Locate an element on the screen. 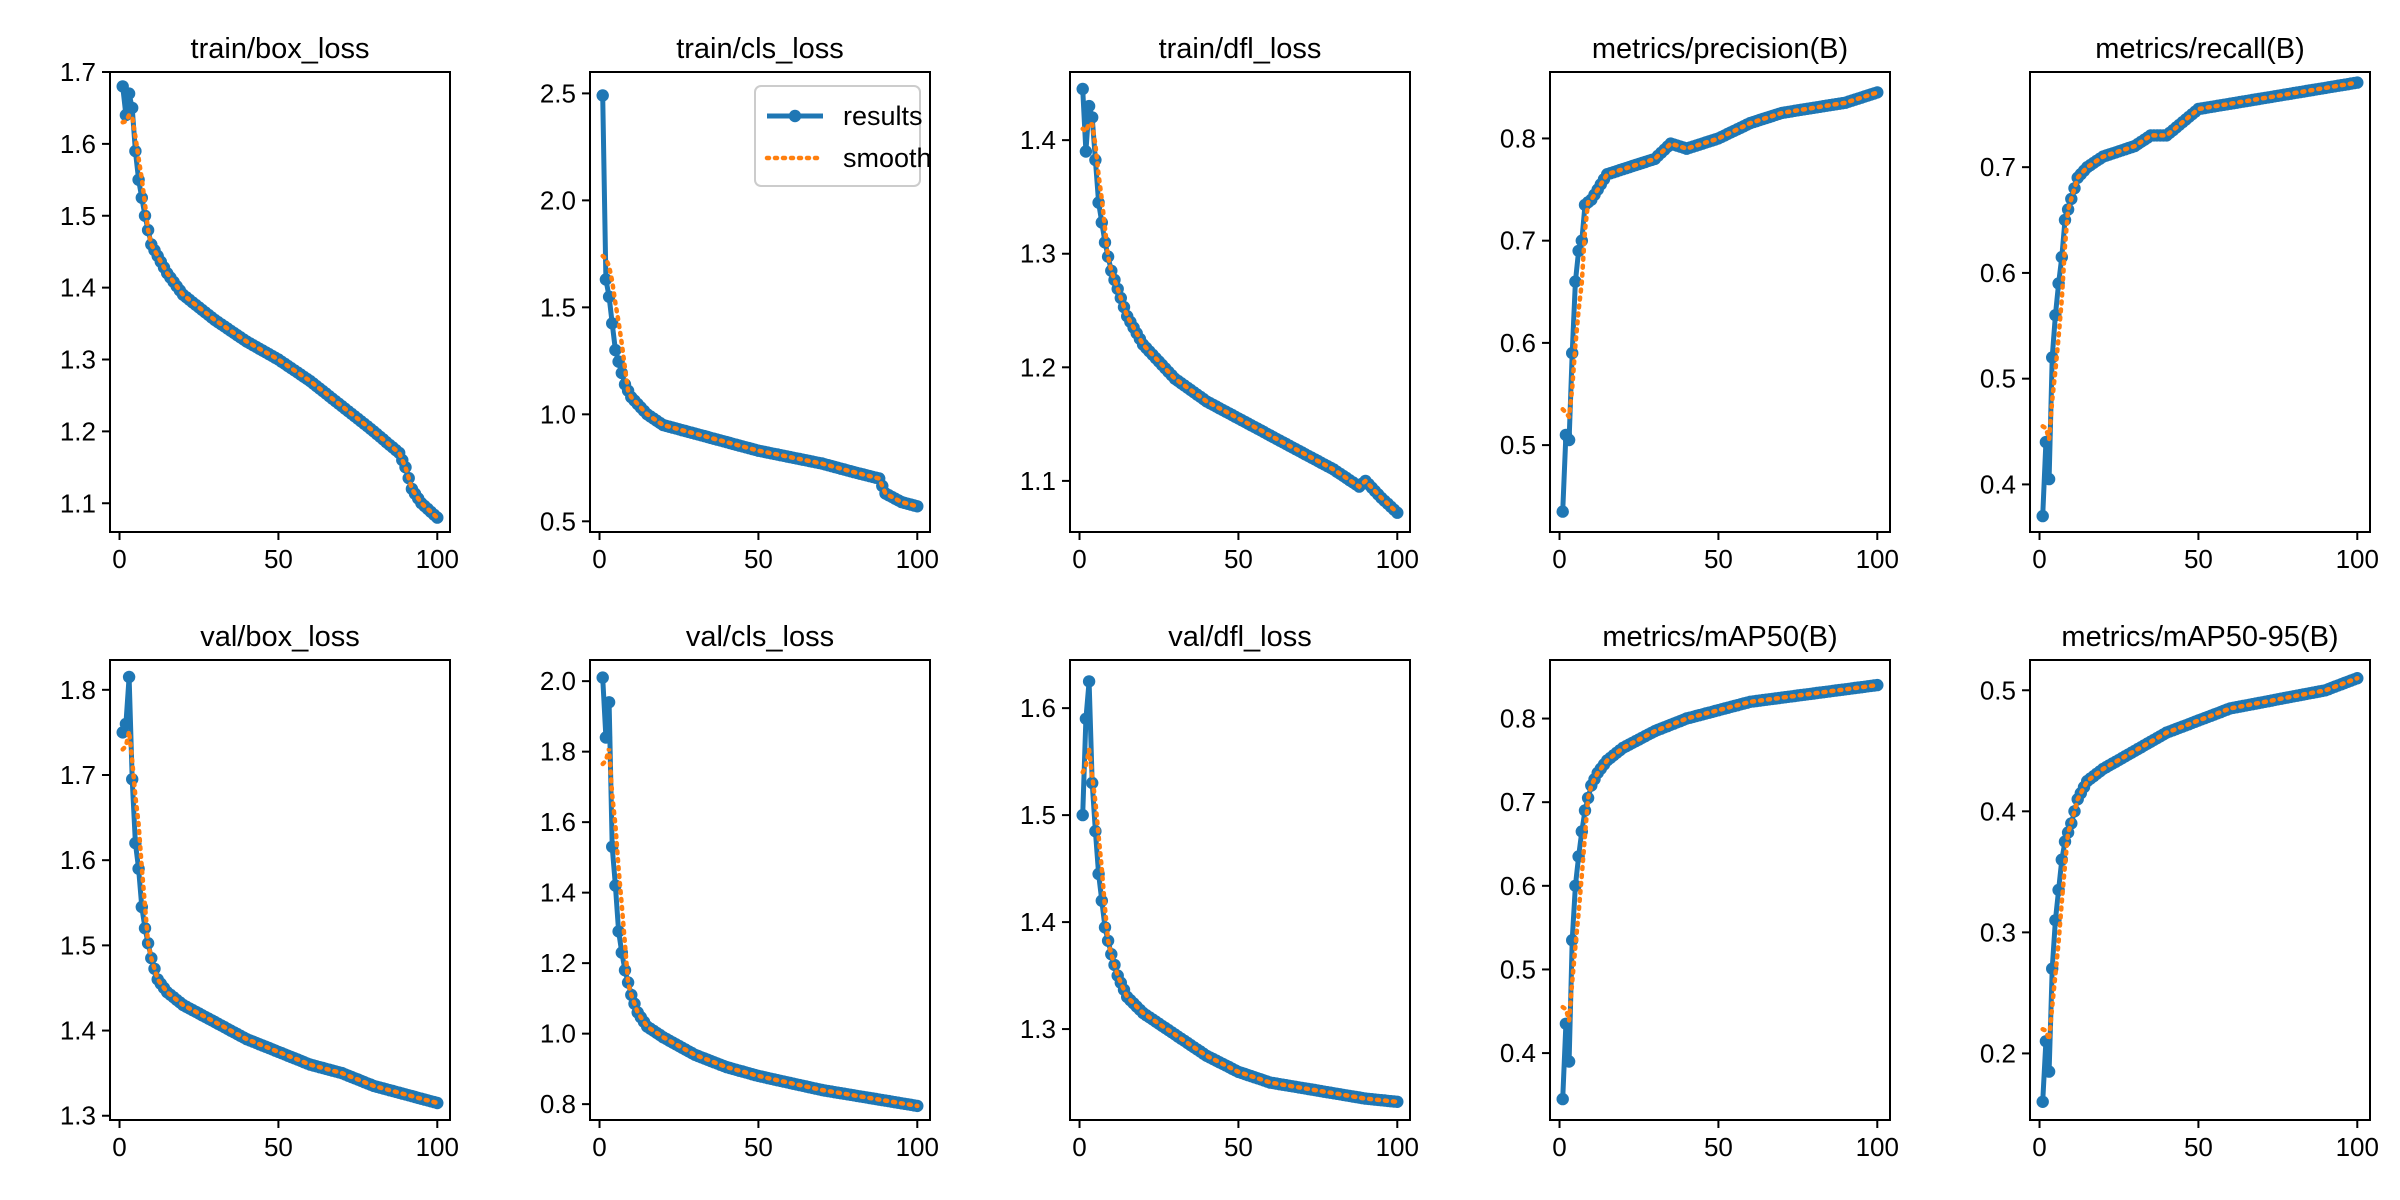 Image resolution: width=2400 pixels, height=1200 pixels. subplot-title: val/dfl_loss is located at coordinates (1239, 637).